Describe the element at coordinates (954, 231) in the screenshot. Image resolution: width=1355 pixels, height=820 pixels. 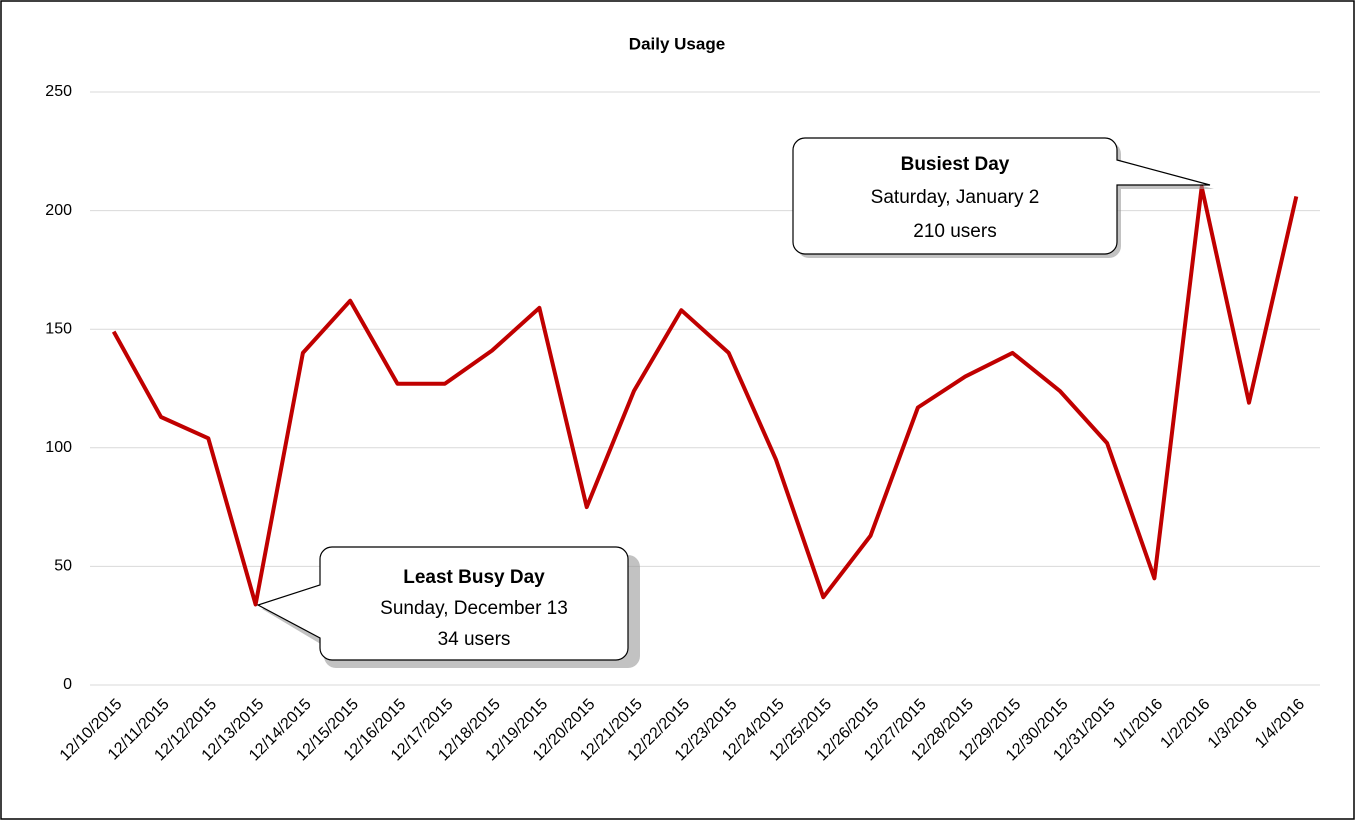
I see `annotation-line: 210 users` at that location.